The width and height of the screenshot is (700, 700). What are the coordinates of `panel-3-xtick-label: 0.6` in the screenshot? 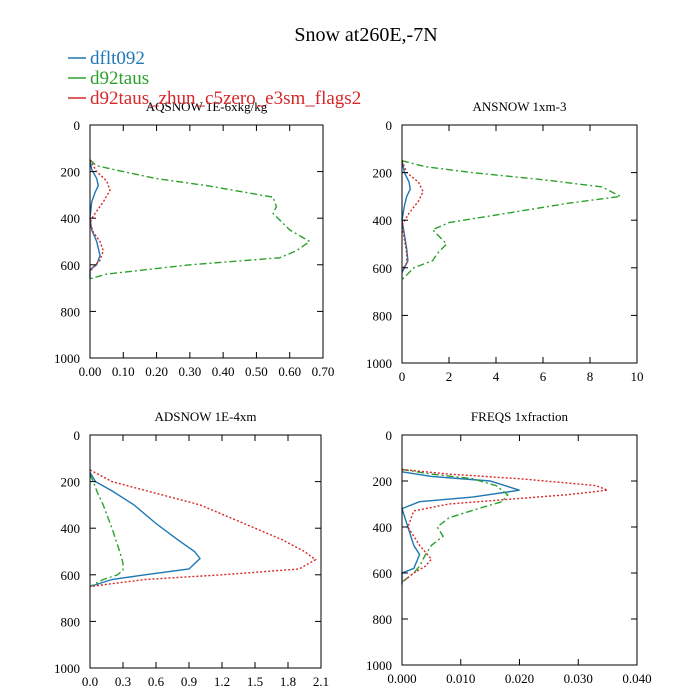 It's located at (156, 681).